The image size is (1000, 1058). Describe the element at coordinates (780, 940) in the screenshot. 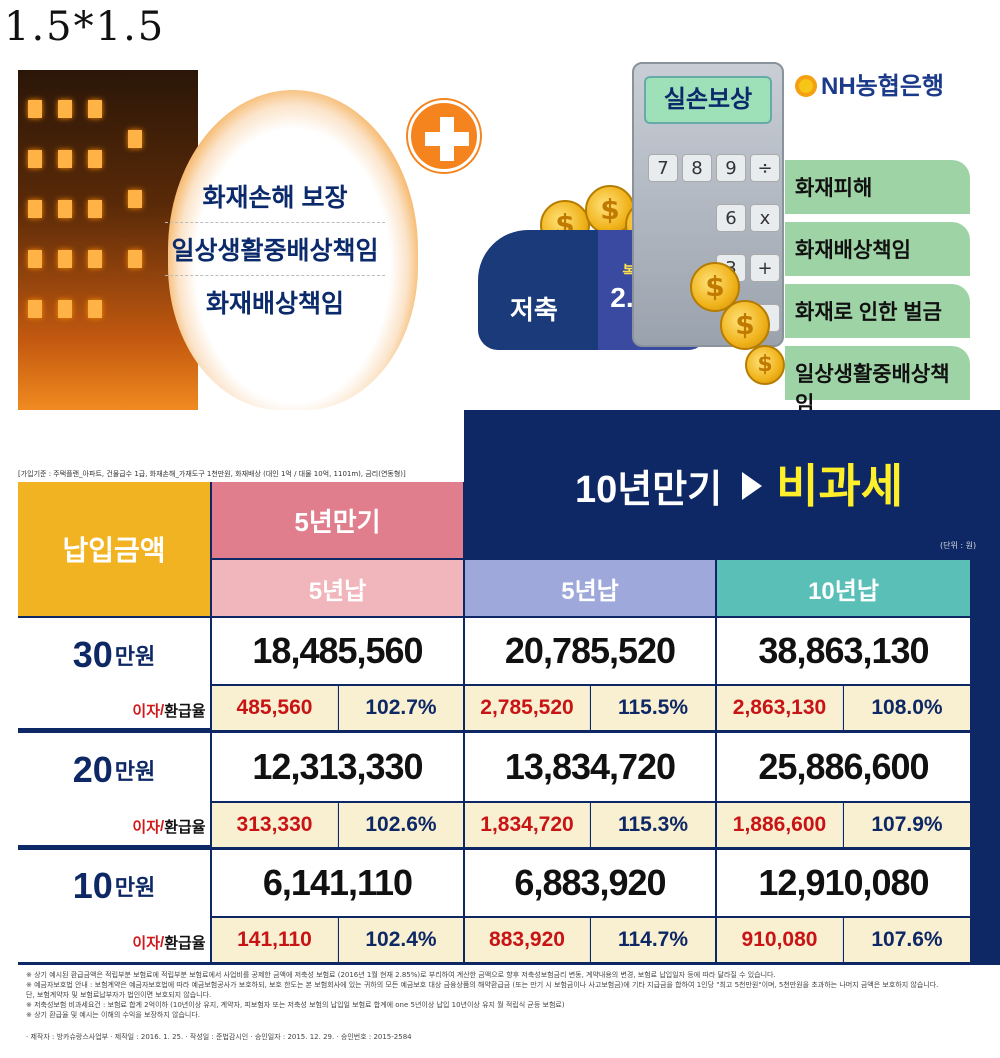

I see `interest-amount: 910,080` at that location.